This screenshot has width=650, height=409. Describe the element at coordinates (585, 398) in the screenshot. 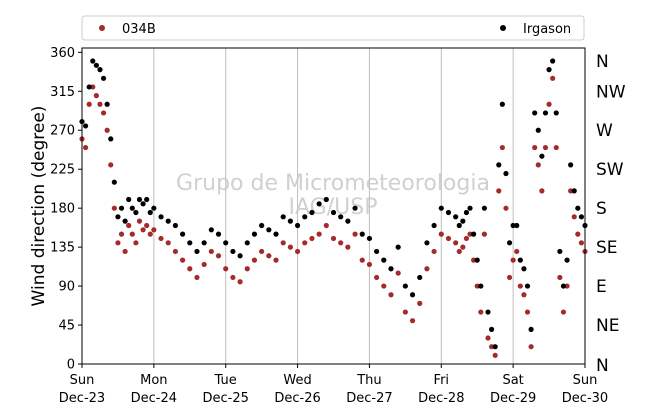

I see `x-tick-date: Dec-30` at that location.